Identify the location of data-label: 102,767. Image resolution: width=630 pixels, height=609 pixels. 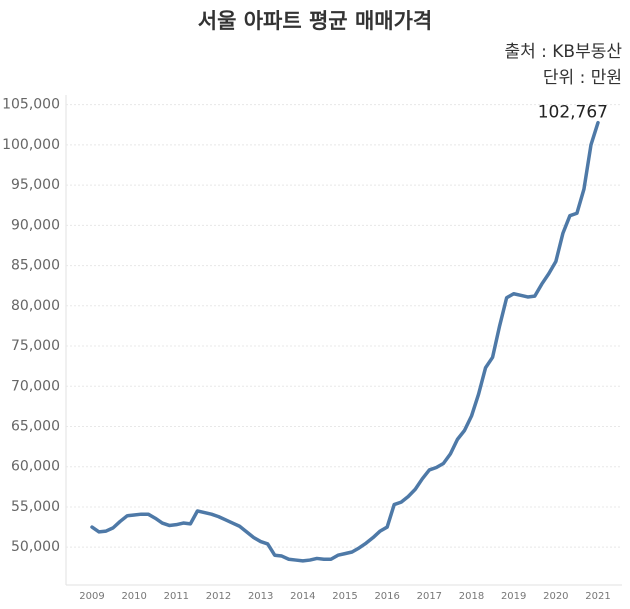
(573, 113).